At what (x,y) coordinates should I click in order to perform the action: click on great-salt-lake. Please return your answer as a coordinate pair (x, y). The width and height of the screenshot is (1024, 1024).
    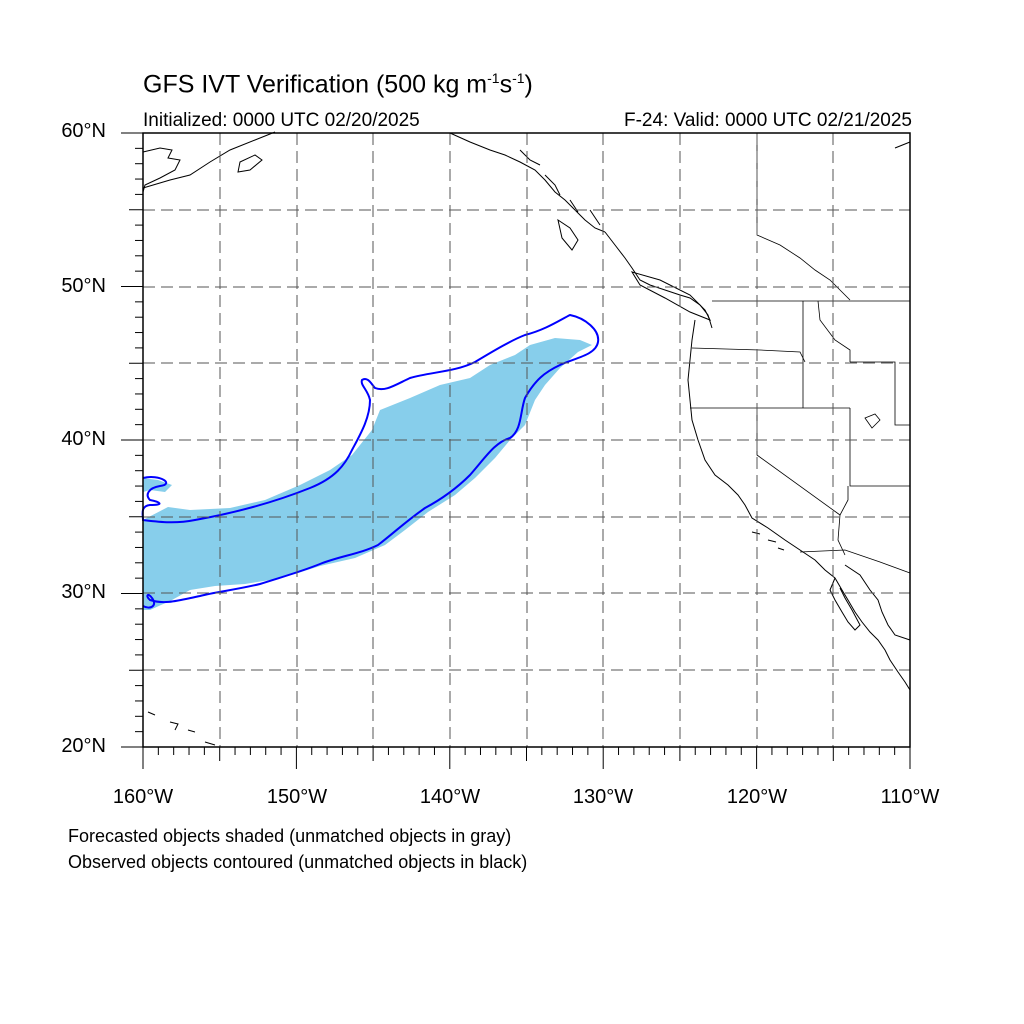
    Looking at the image, I should click on (872, 421).